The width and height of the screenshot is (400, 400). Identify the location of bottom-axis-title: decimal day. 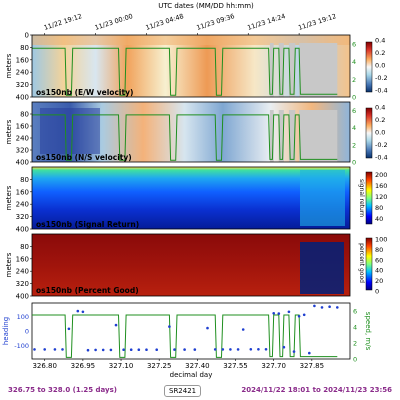
(191, 375).